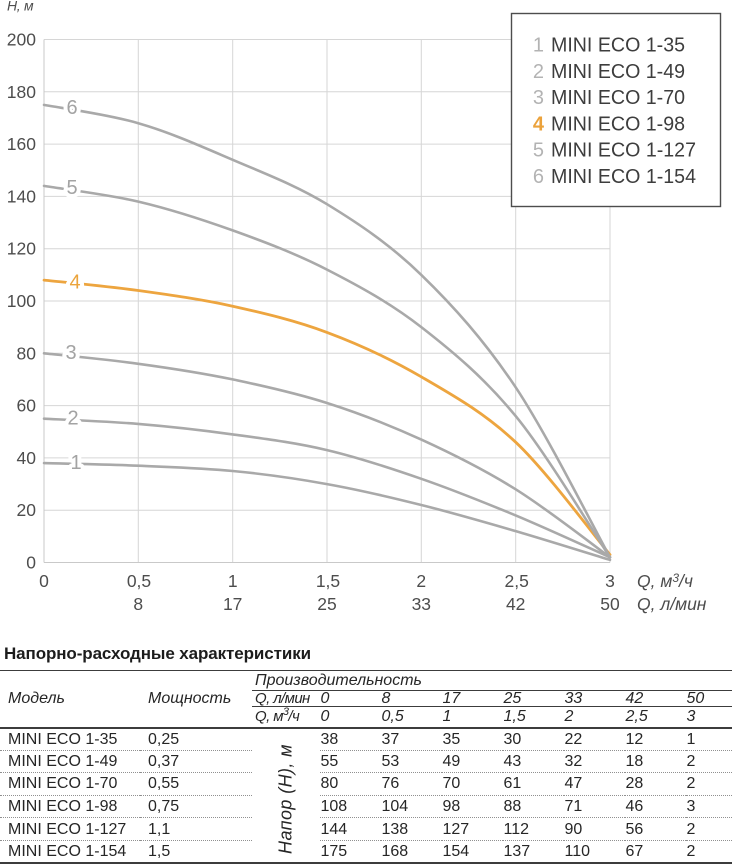 The height and width of the screenshot is (865, 732). I want to click on svg-text: Н, м, so click(20, 7).